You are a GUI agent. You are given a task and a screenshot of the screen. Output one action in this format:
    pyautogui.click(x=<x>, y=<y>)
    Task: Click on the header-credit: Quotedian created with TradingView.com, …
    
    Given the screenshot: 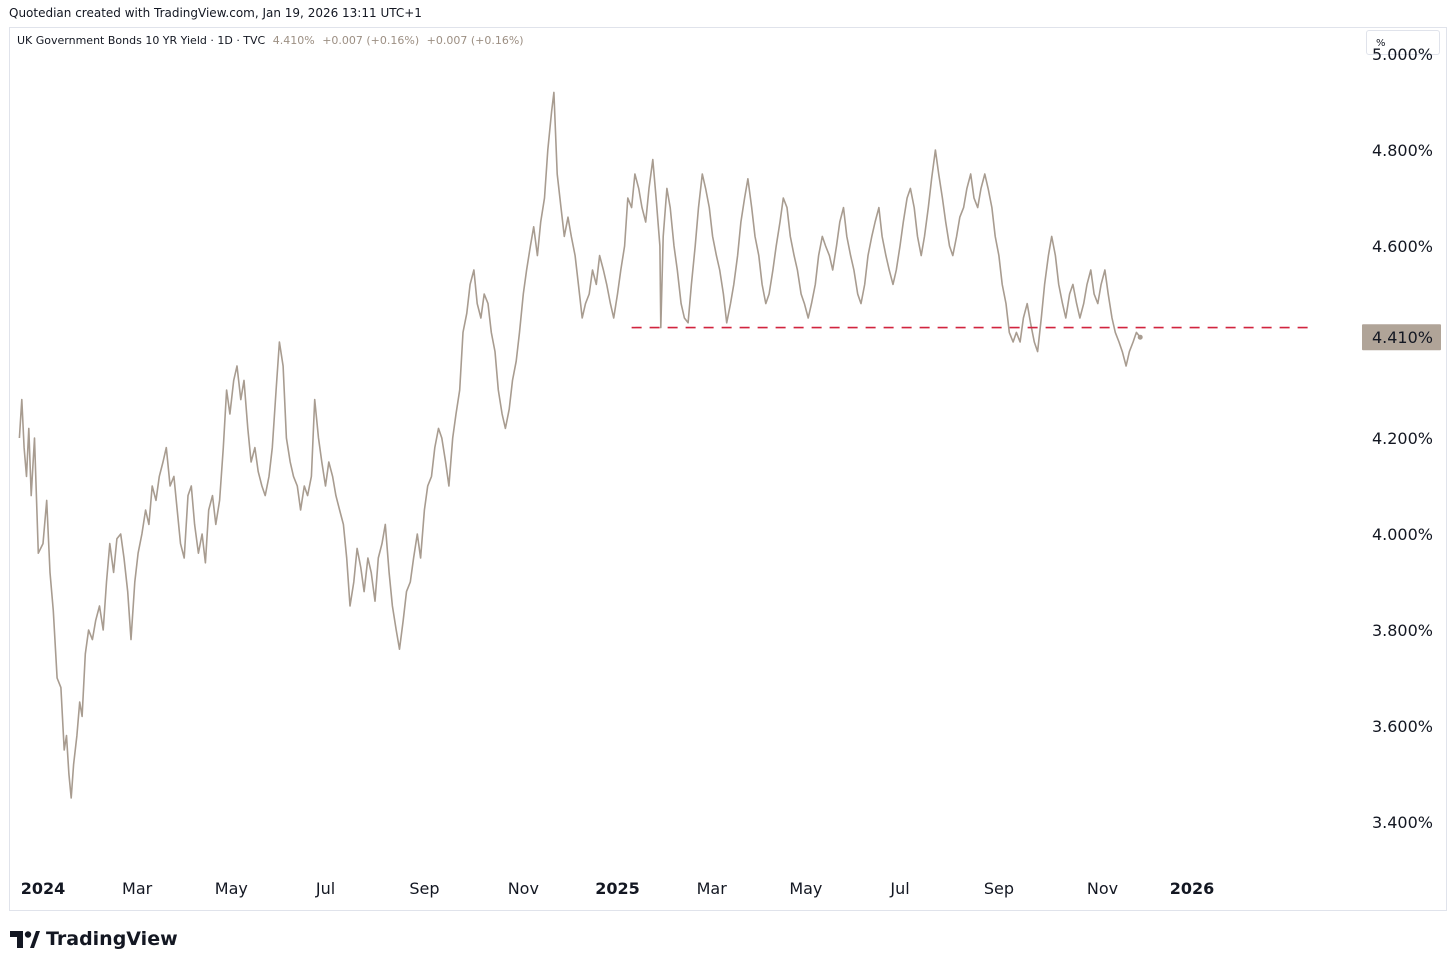 What is the action you would take?
    pyautogui.click(x=215, y=13)
    